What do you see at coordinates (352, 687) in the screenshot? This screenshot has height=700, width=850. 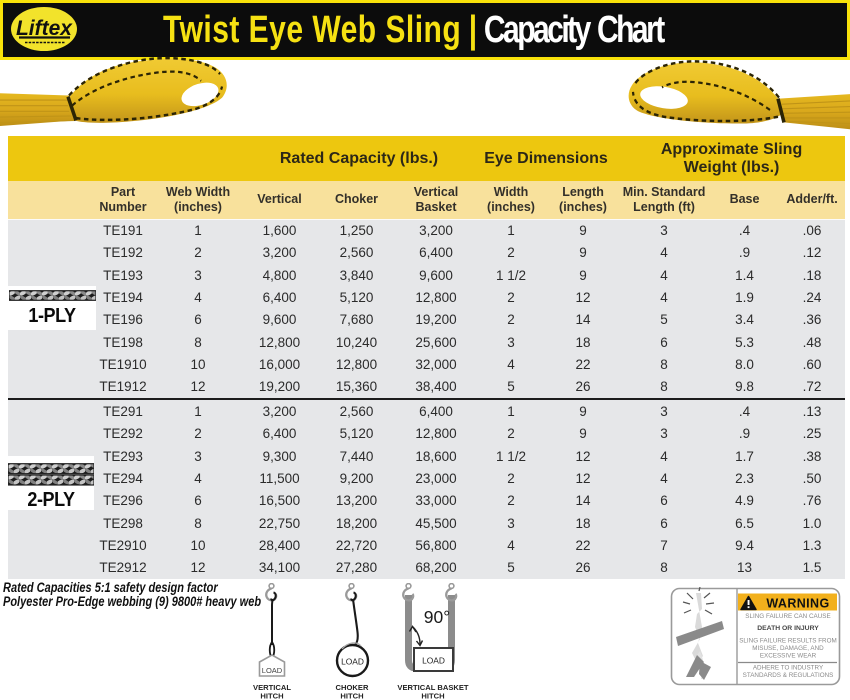 I see `svg-text: CHOKER` at bounding box center [352, 687].